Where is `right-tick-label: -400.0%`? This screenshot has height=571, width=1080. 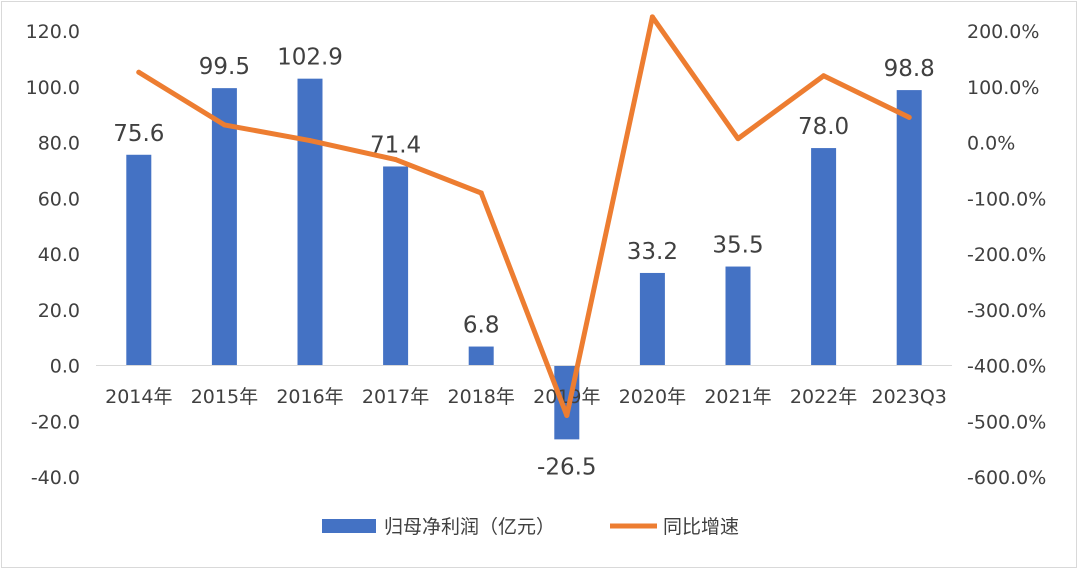 right-tick-label: -400.0% is located at coordinates (1006, 367).